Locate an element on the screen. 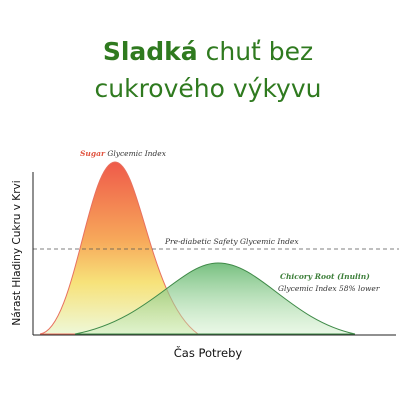 The width and height of the screenshot is (416, 416). x-axis-label: Čas Potreby is located at coordinates (208, 352).